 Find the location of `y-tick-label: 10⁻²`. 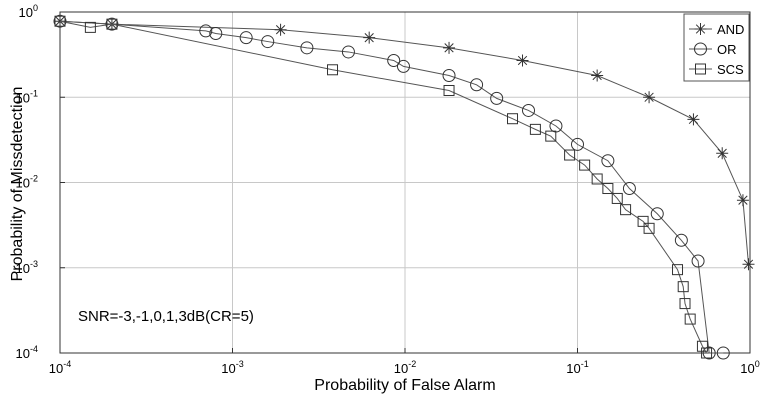

y-tick-label: 10⁻² is located at coordinates (27, 182).